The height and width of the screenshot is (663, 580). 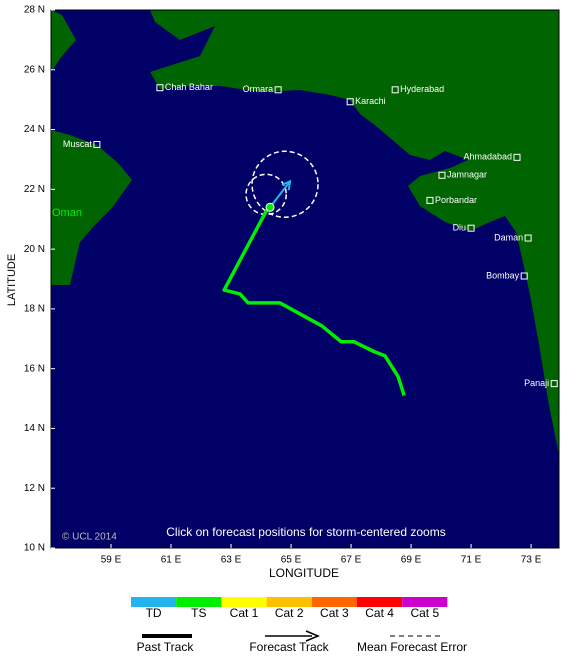 What do you see at coordinates (531, 560) in the screenshot?
I see `x-tick-label: 73 E` at bounding box center [531, 560].